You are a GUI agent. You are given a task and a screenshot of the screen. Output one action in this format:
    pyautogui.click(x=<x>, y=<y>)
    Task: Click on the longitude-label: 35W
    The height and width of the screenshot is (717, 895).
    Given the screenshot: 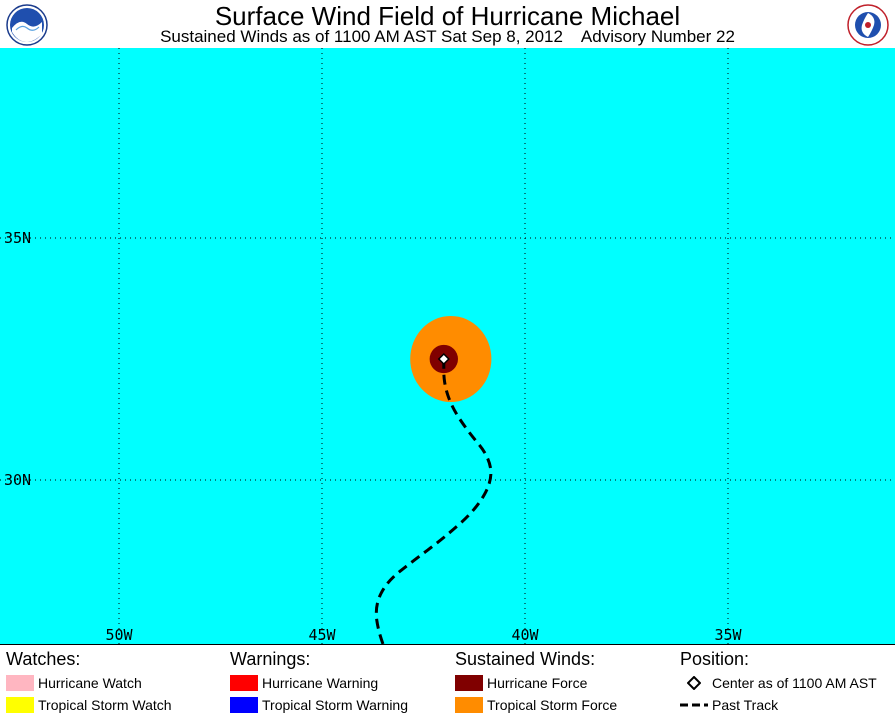 What is the action you would take?
    pyautogui.click(x=728, y=635)
    